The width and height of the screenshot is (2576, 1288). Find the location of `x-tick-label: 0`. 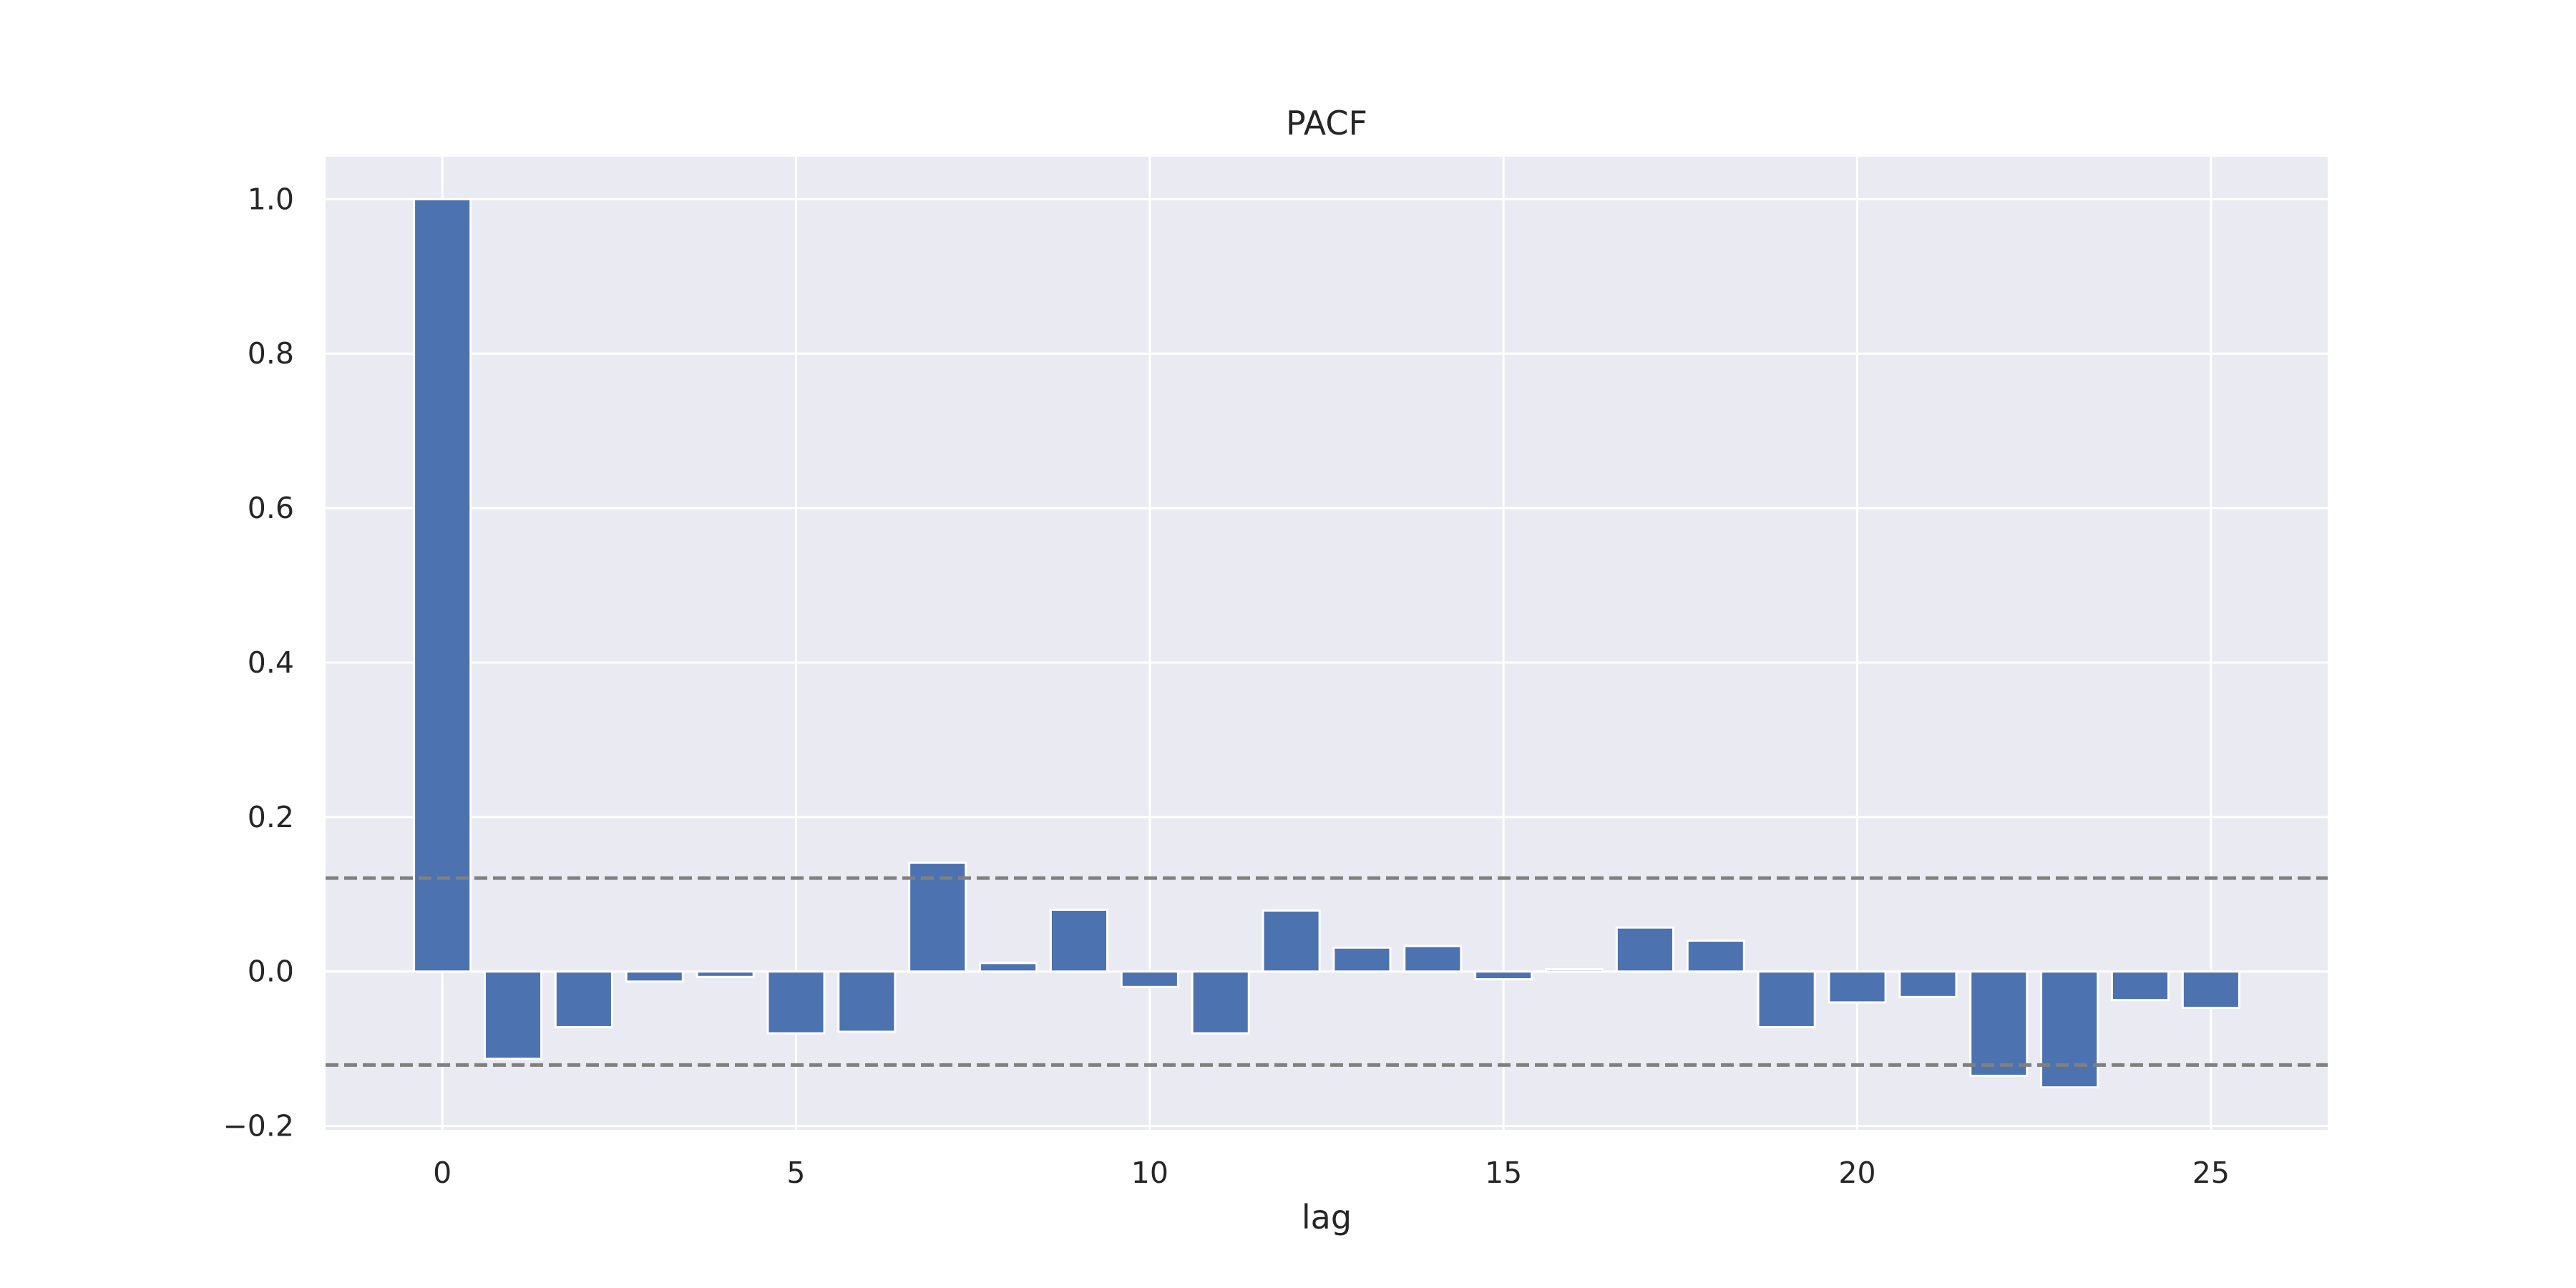

x-tick-label: 0 is located at coordinates (442, 1173).